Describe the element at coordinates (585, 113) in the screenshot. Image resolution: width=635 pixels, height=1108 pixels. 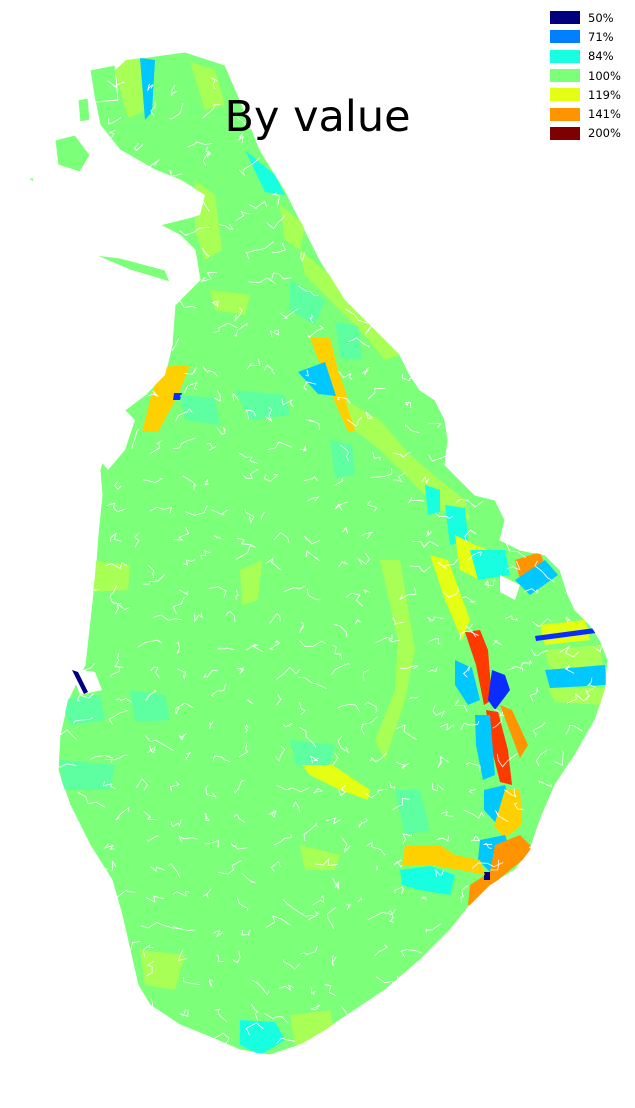
I see `legend-item: 141%` at that location.